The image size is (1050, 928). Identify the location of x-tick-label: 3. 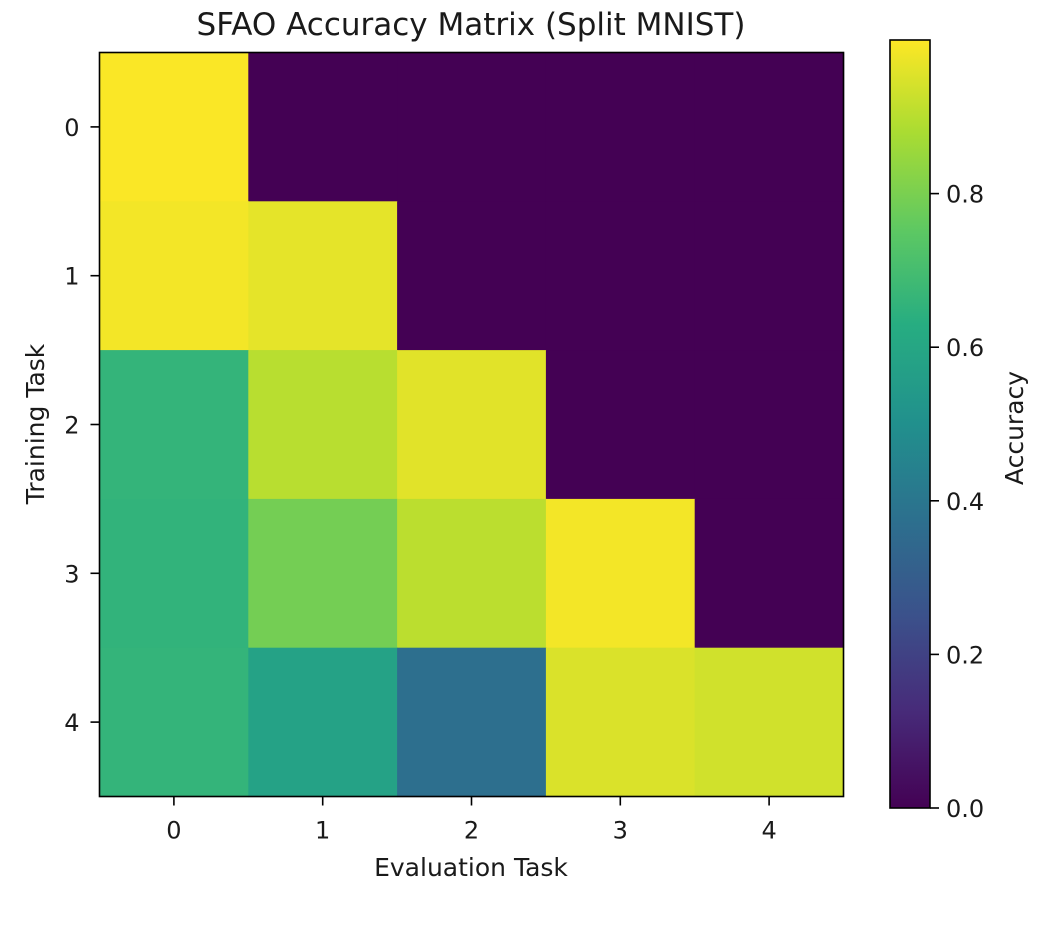
(620, 831).